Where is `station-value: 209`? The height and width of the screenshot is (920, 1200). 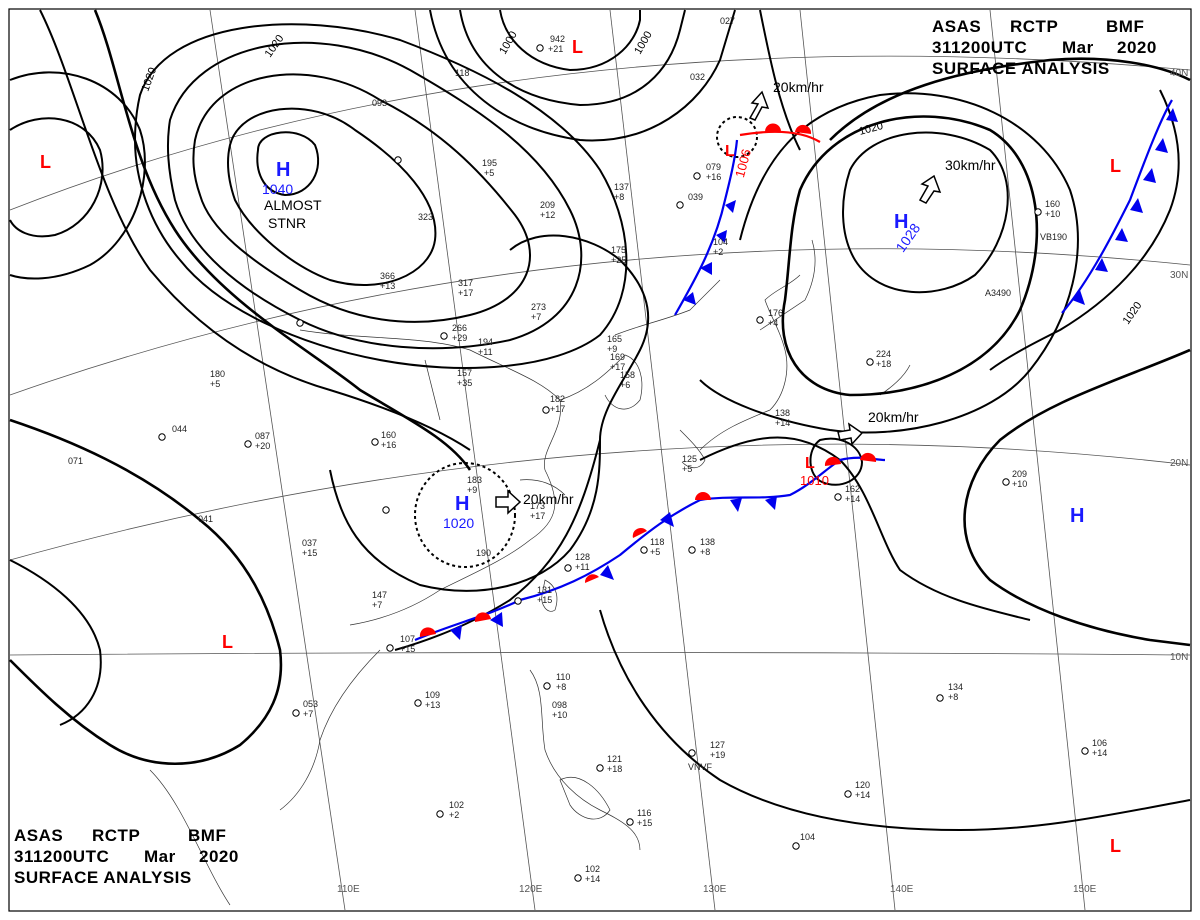
station-value: 209 is located at coordinates (1019, 474).